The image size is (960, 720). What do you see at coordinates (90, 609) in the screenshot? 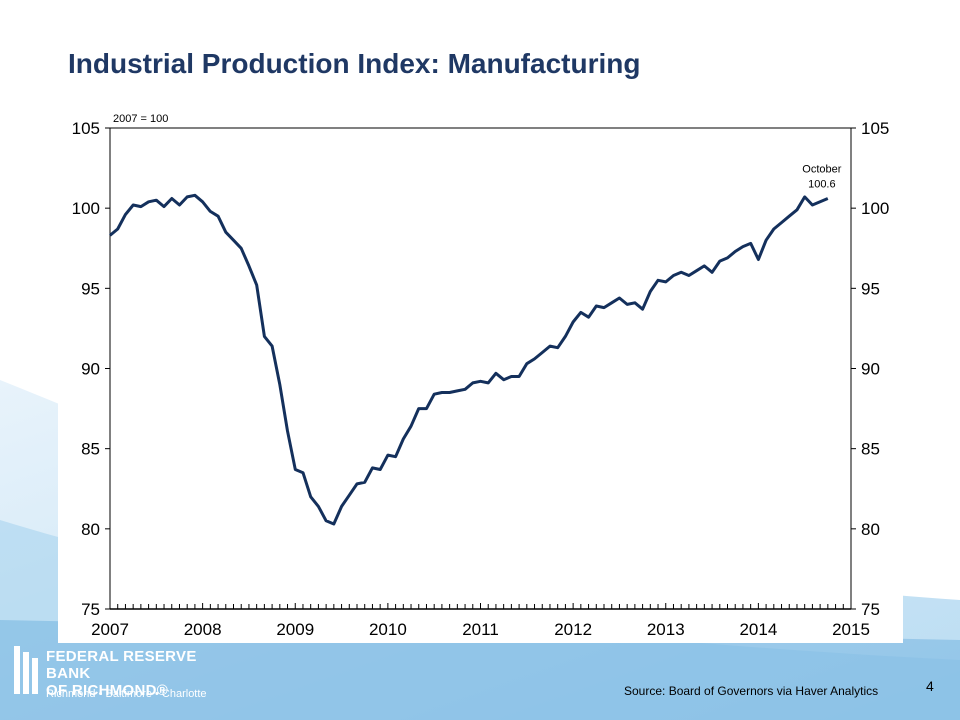
I see `y-tick-label-left: 75` at bounding box center [90, 609].